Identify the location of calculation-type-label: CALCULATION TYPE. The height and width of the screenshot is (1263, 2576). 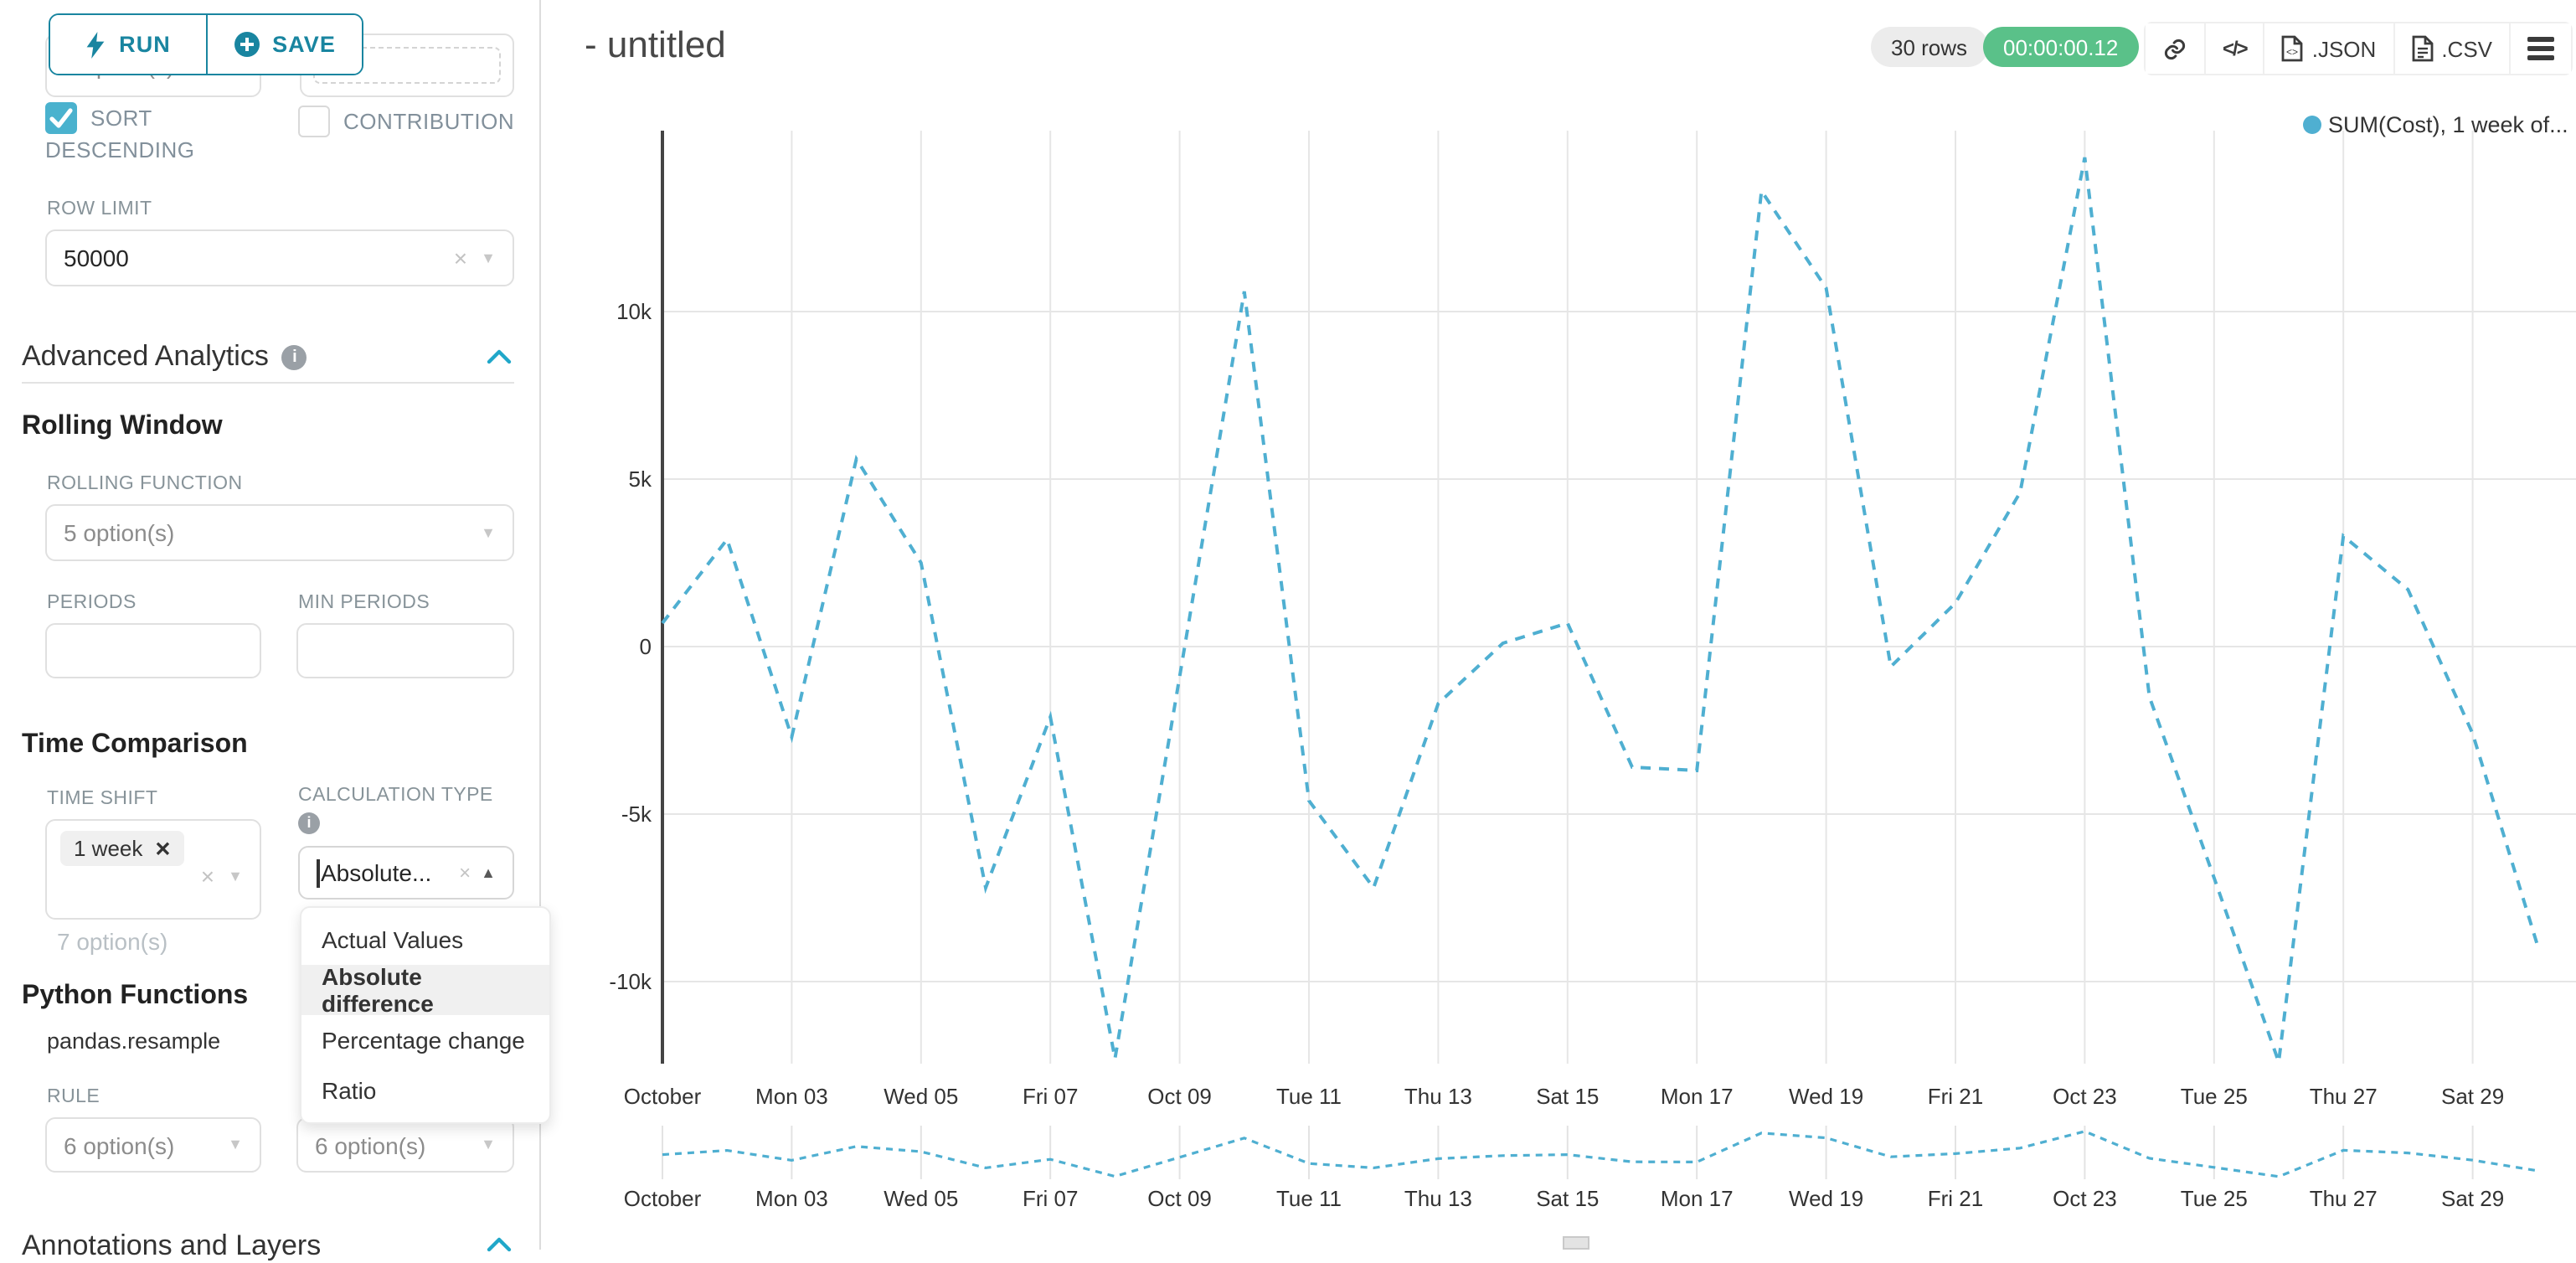
(395, 796).